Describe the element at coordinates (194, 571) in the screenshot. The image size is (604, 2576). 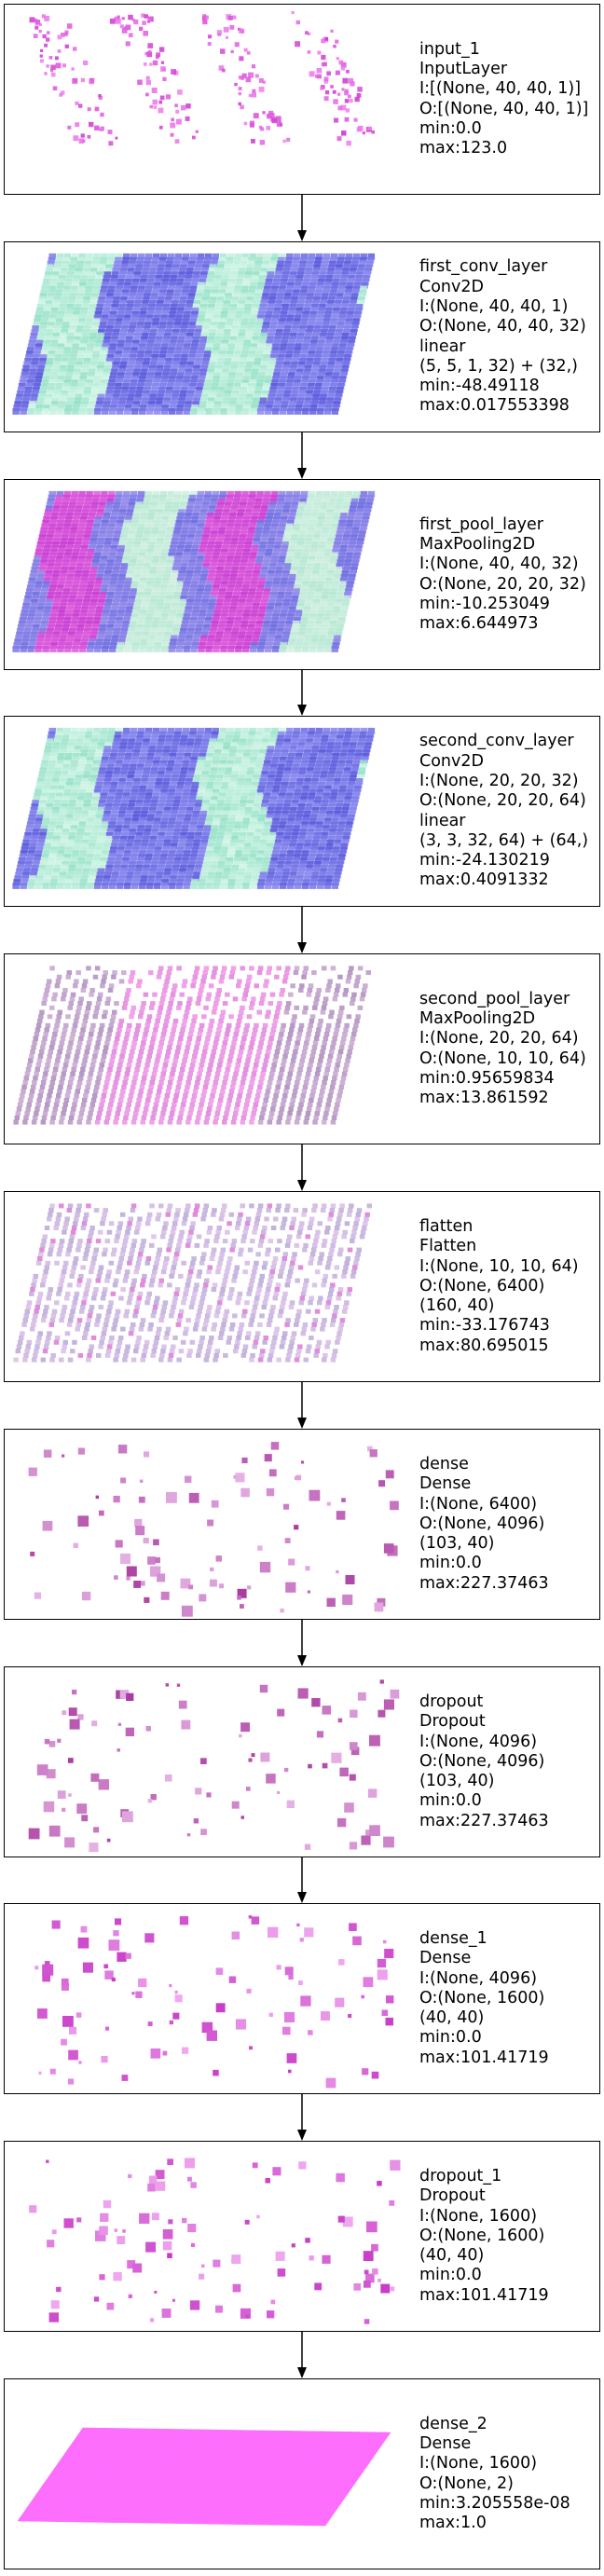
I see `layer-visualization` at that location.